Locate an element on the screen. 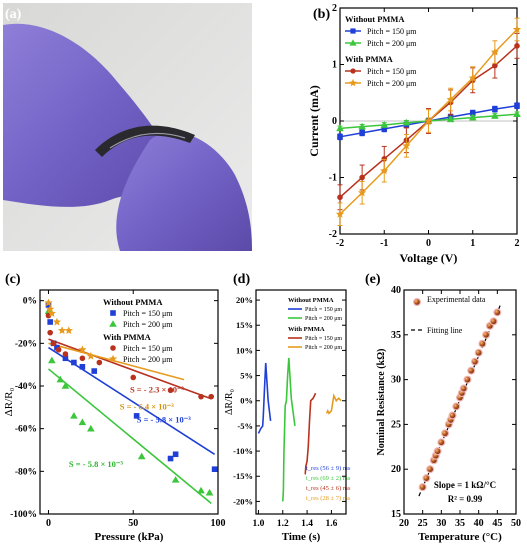  y-tick-label: 1 is located at coordinates (334, 65).